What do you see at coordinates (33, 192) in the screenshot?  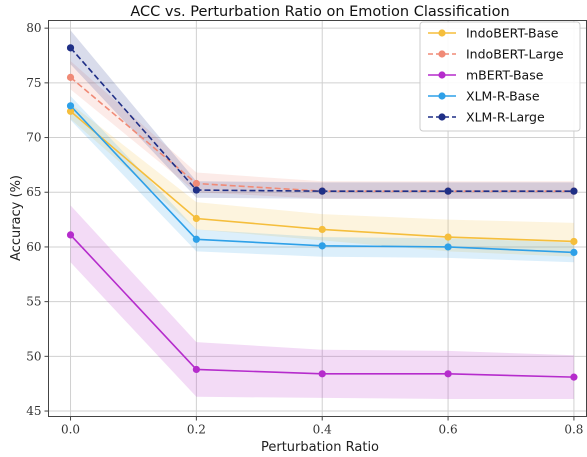 I see `y-tick-label: 65` at bounding box center [33, 192].